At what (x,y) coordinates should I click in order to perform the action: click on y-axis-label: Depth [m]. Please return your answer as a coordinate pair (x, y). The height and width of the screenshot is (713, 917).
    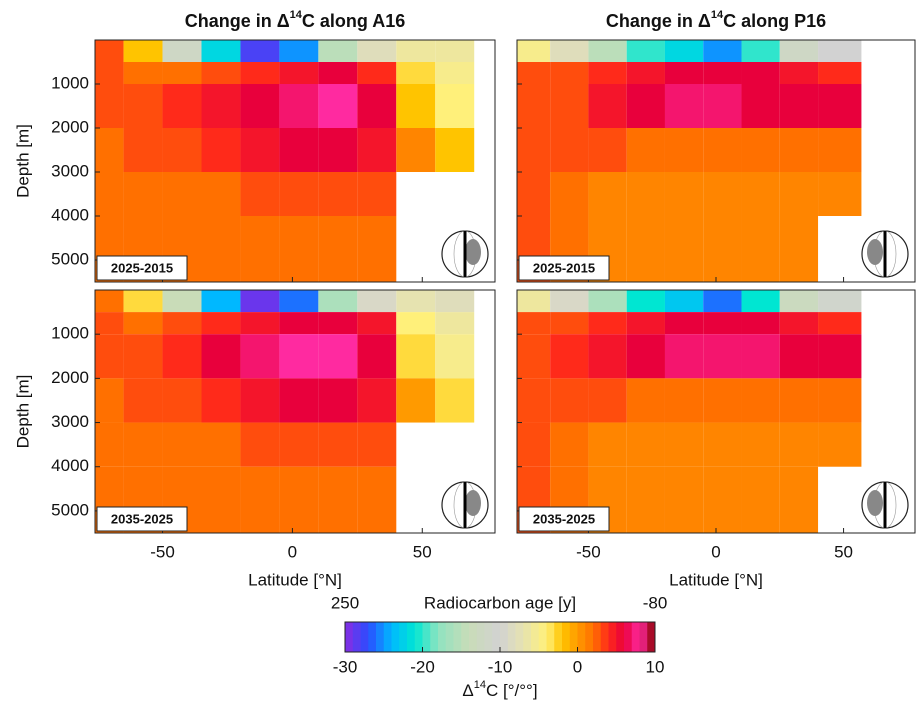
    Looking at the image, I should click on (22, 412).